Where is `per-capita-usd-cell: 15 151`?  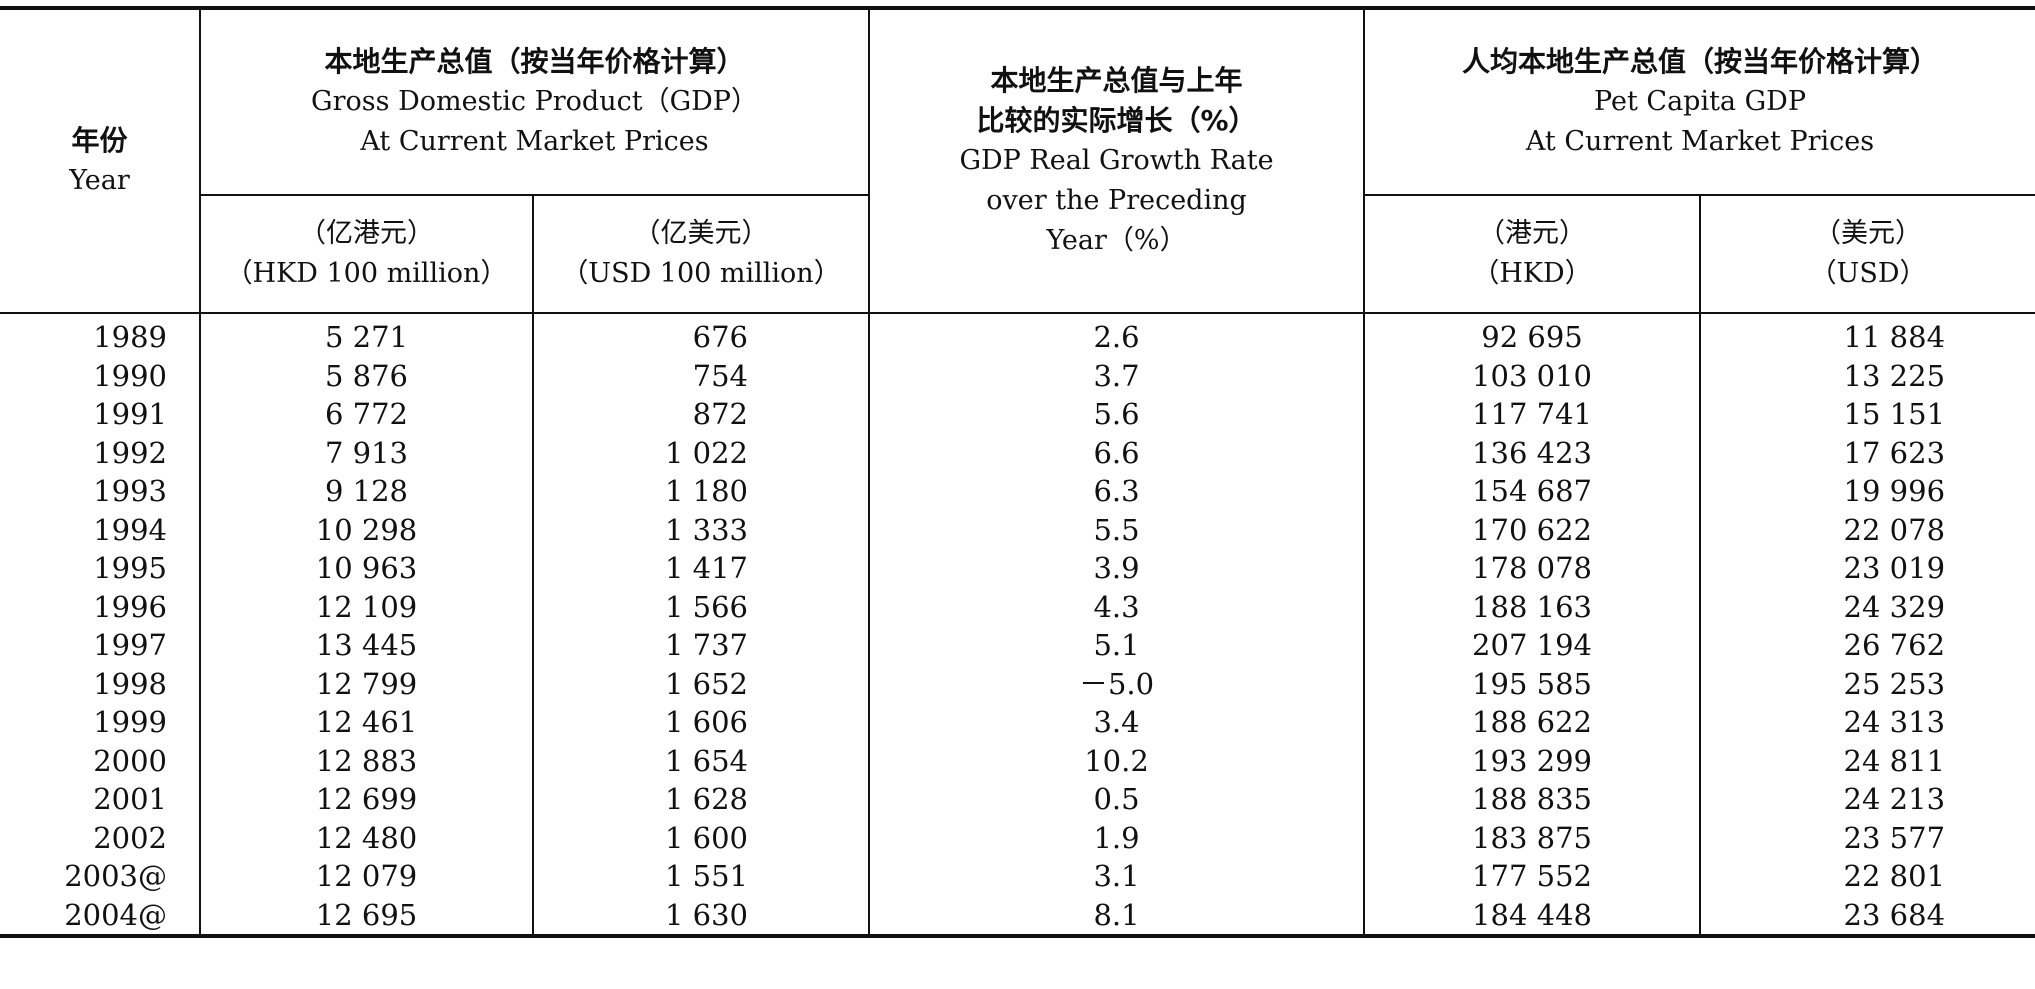
per-capita-usd-cell: 15 151 is located at coordinates (1894, 414).